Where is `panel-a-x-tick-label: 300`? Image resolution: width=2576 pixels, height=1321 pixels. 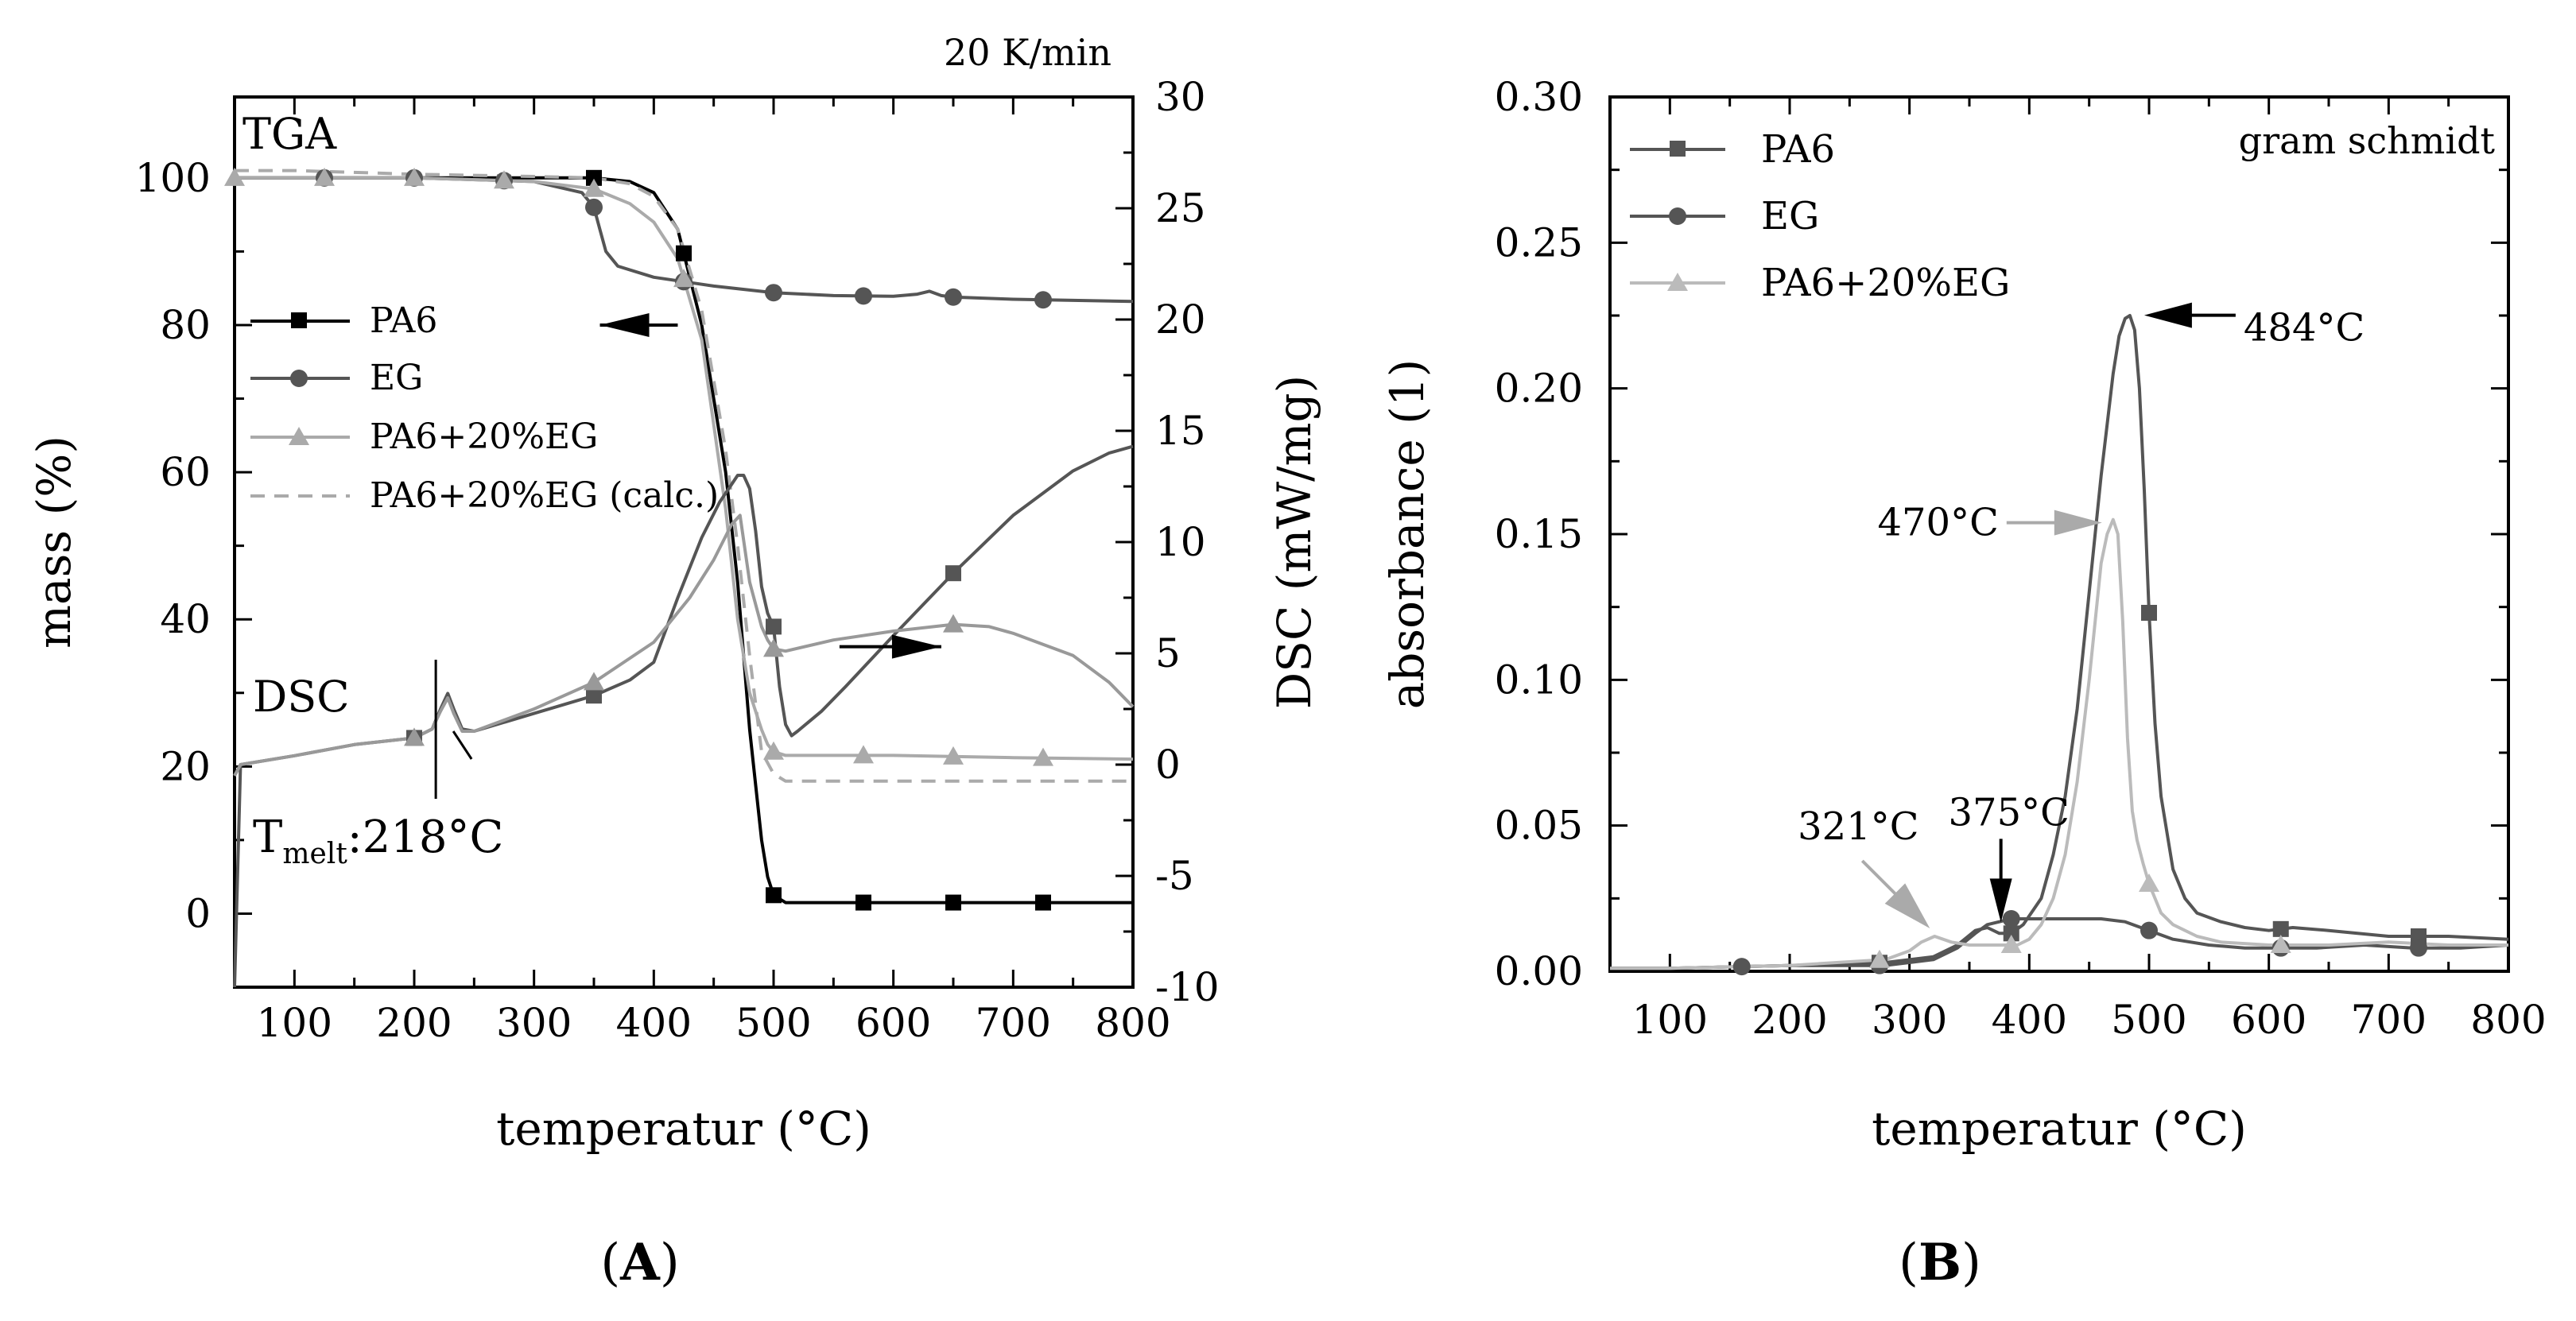 panel-a-x-tick-label: 300 is located at coordinates (534, 1023).